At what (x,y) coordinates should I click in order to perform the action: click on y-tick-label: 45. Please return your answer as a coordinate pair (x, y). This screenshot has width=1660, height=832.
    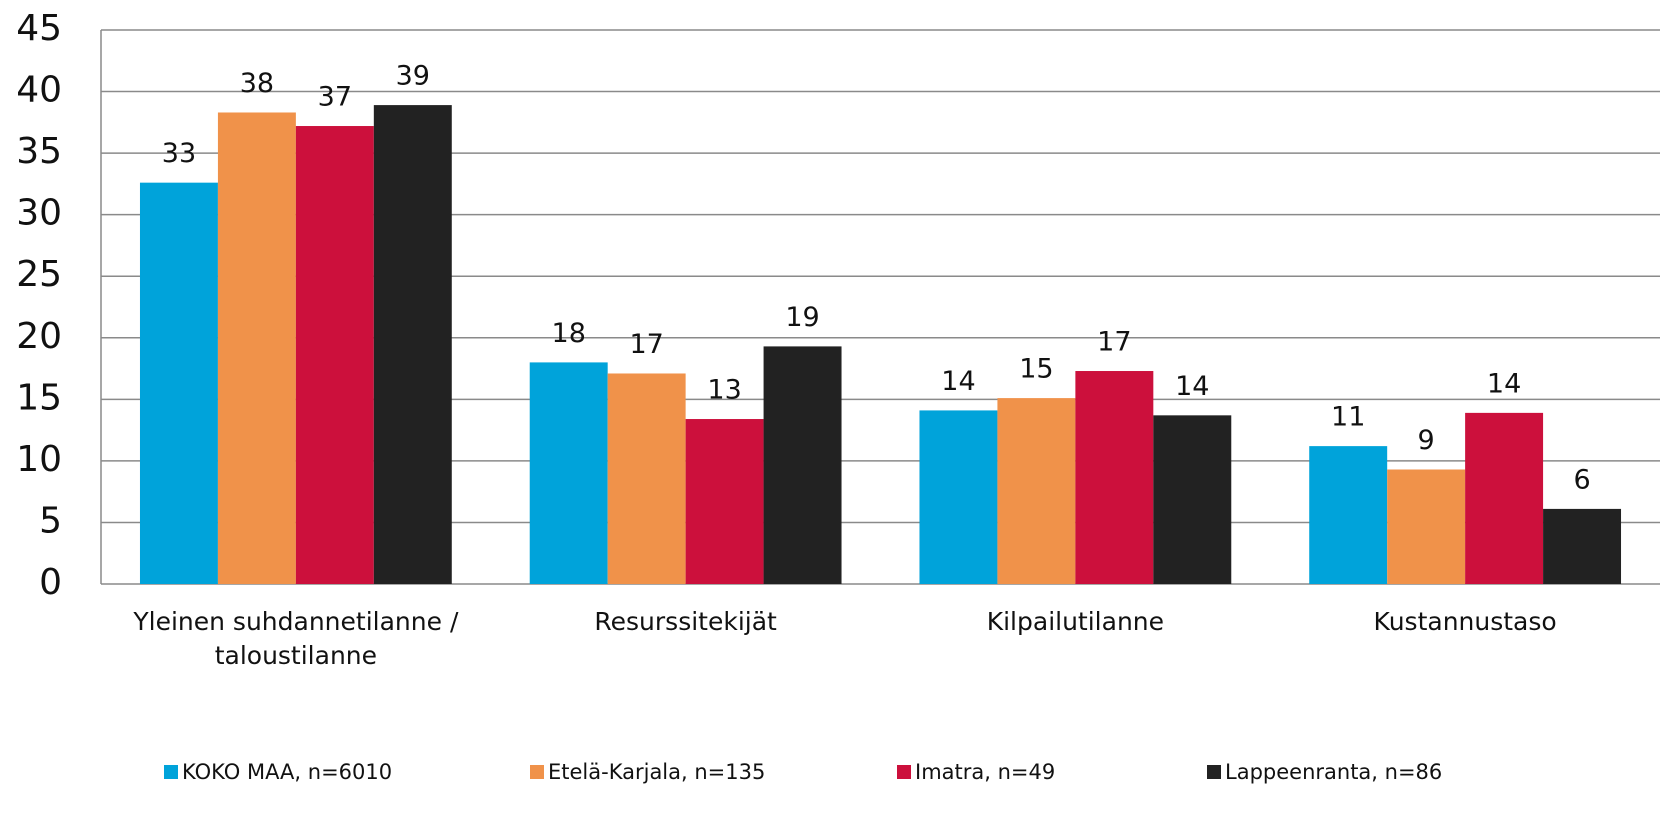
    Looking at the image, I should click on (39, 28).